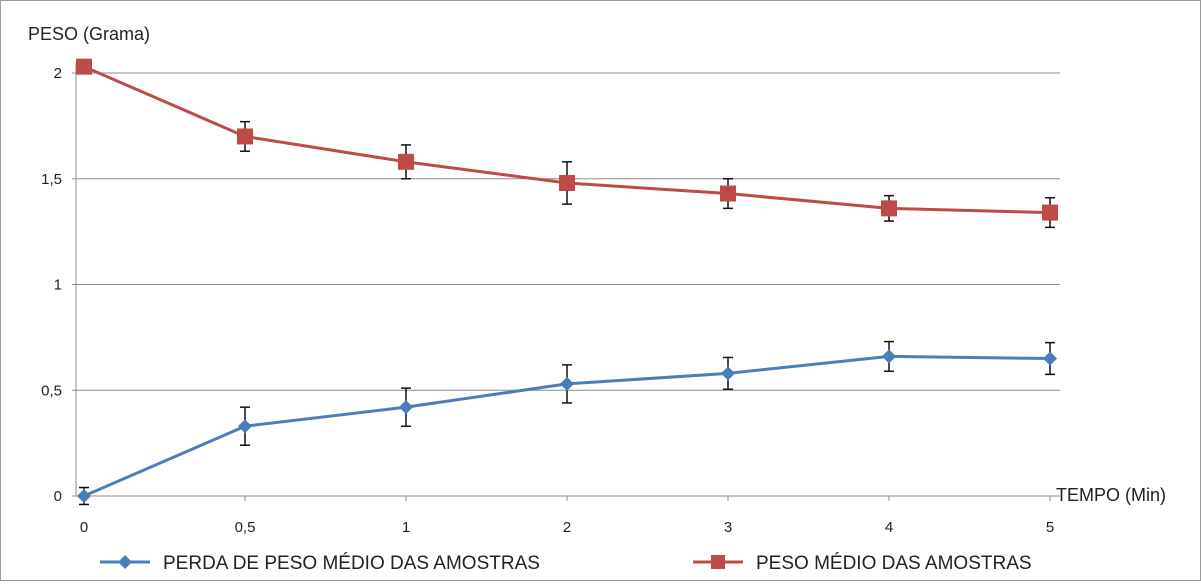 This screenshot has height=586, width=1201. What do you see at coordinates (1050, 527) in the screenshot?
I see `x-tick-label: 5` at bounding box center [1050, 527].